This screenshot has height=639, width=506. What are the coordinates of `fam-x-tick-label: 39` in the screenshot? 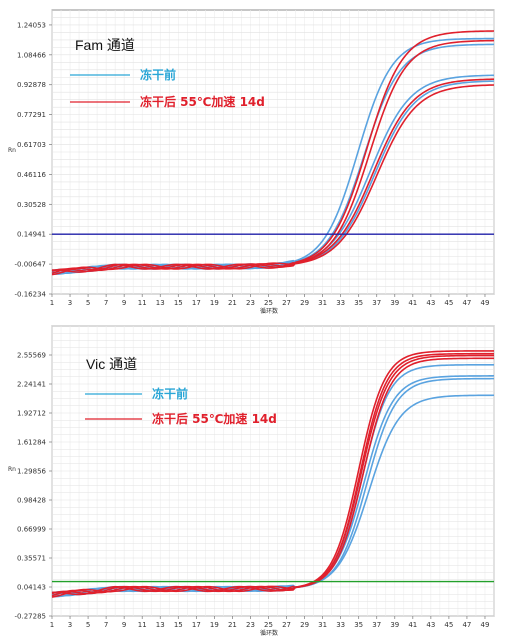 It's located at (394, 303).